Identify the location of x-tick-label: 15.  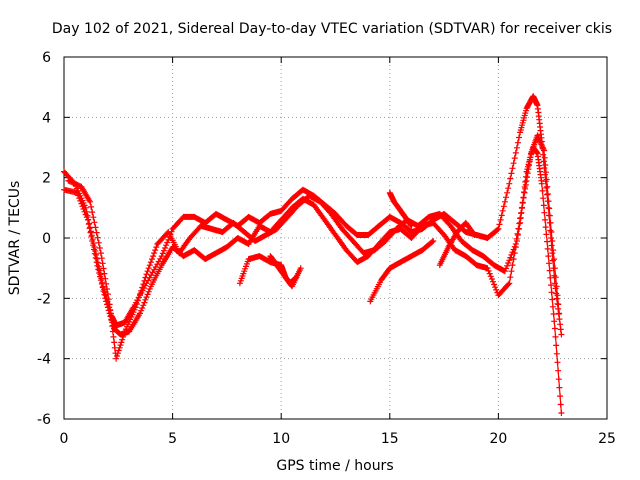
(390, 439).